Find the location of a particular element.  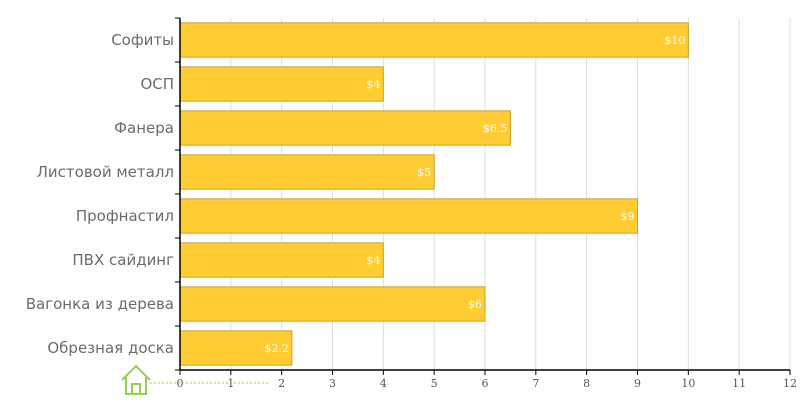

x-tick-label: 2 is located at coordinates (281, 383).